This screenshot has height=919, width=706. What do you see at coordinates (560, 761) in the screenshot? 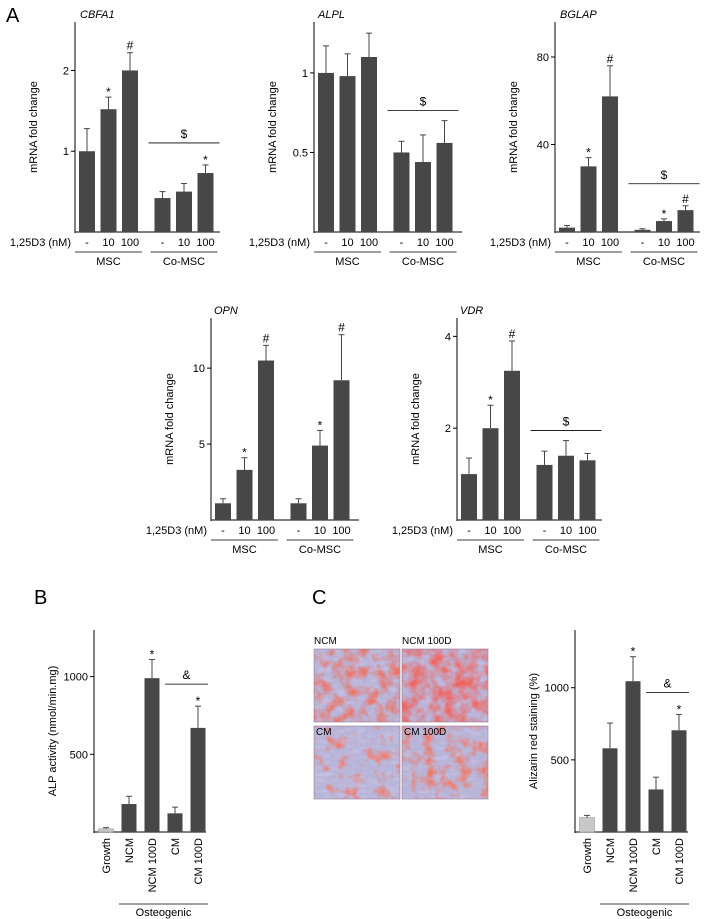
I see `y-tick-label: 500` at bounding box center [560, 761].